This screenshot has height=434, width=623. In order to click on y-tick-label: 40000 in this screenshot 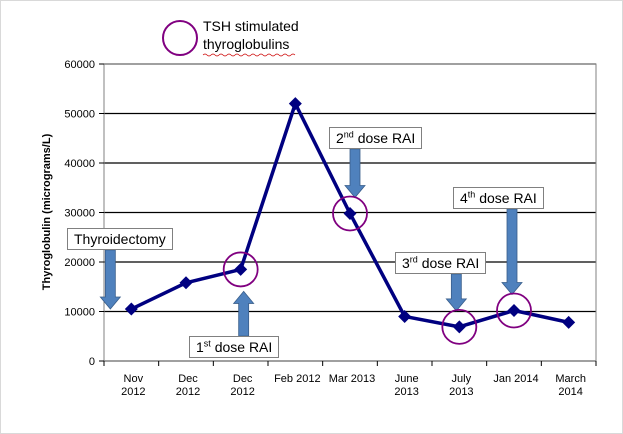, I will do `click(79, 164)`.